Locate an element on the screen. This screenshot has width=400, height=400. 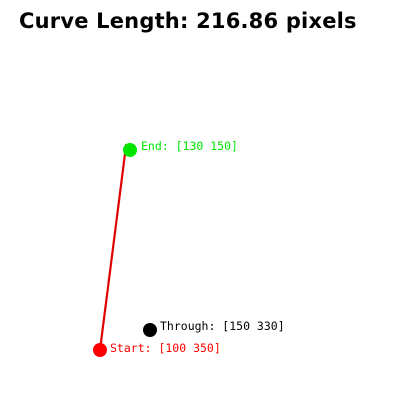
end-point is located at coordinates (130, 150).